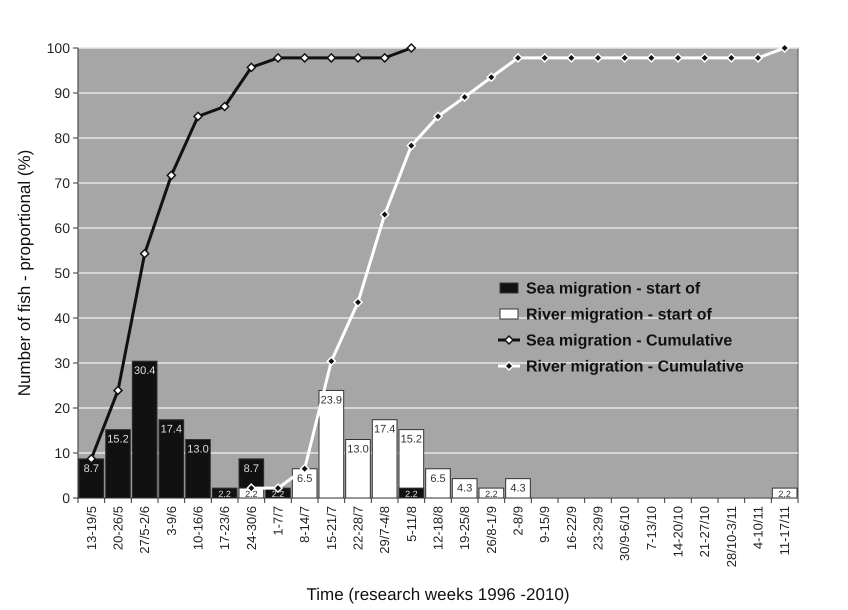 The image size is (848, 610). Describe the element at coordinates (678, 532) in the screenshot. I see `x-tick-label: 14-20/10` at that location.